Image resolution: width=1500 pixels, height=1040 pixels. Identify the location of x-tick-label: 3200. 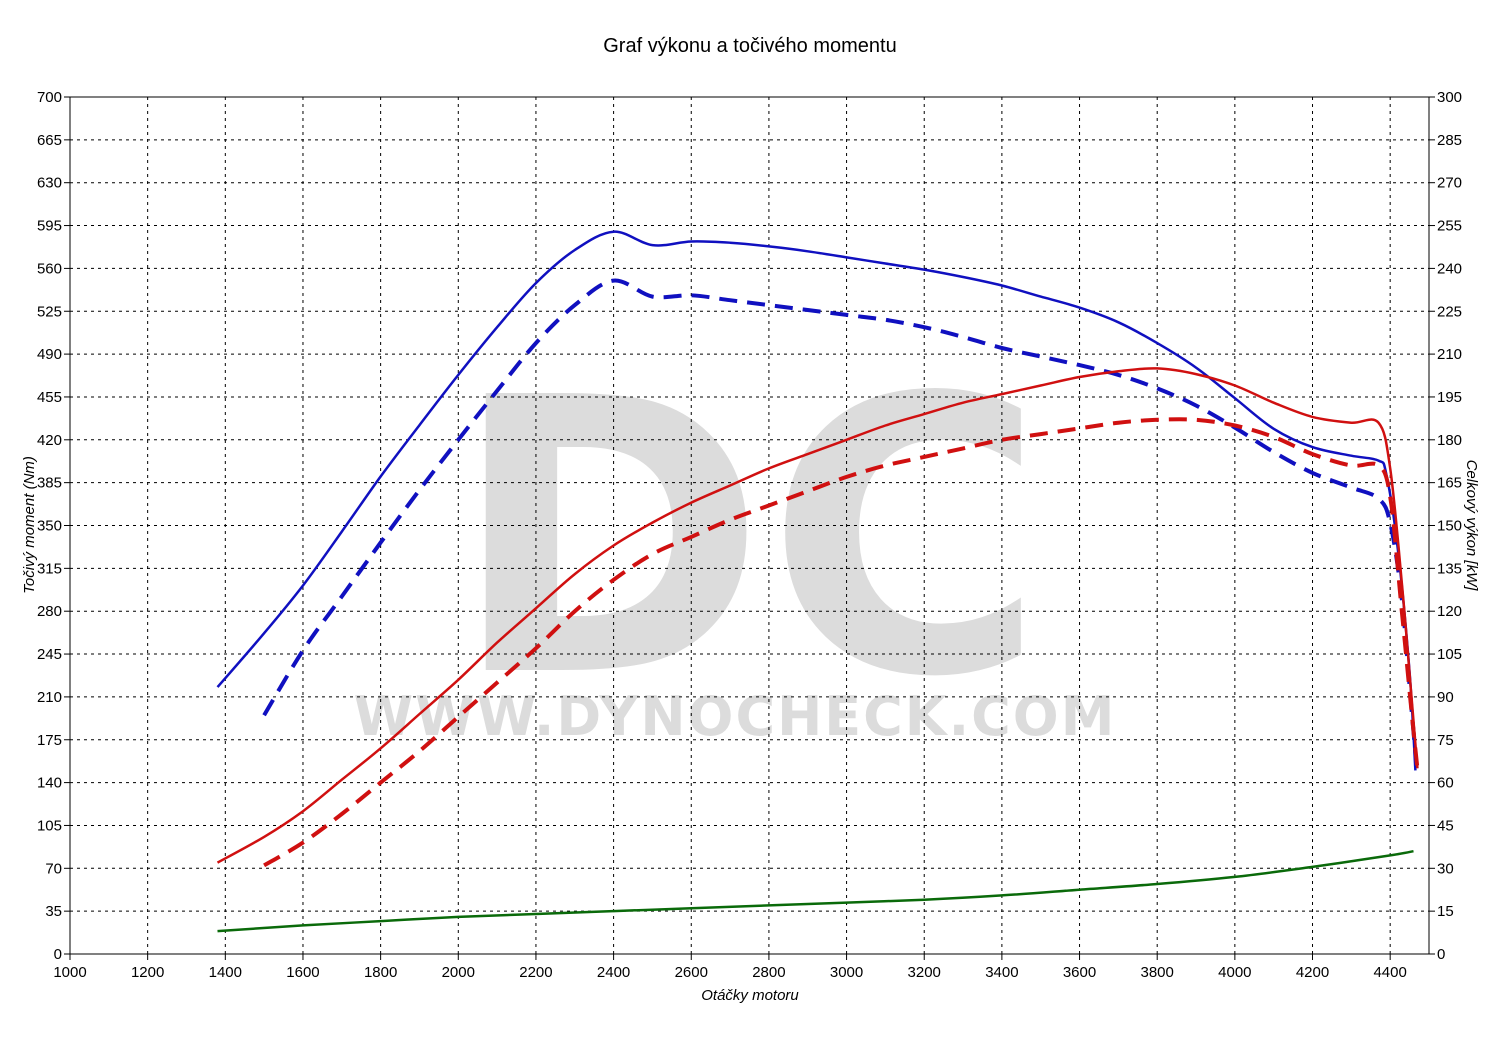
(924, 972).